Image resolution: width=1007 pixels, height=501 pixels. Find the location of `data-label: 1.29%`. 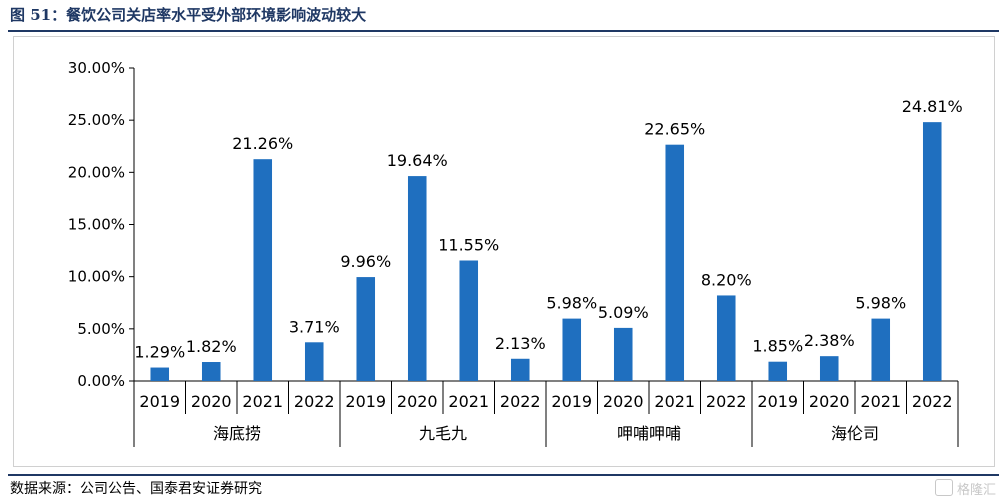

data-label: 1.29% is located at coordinates (159, 352).